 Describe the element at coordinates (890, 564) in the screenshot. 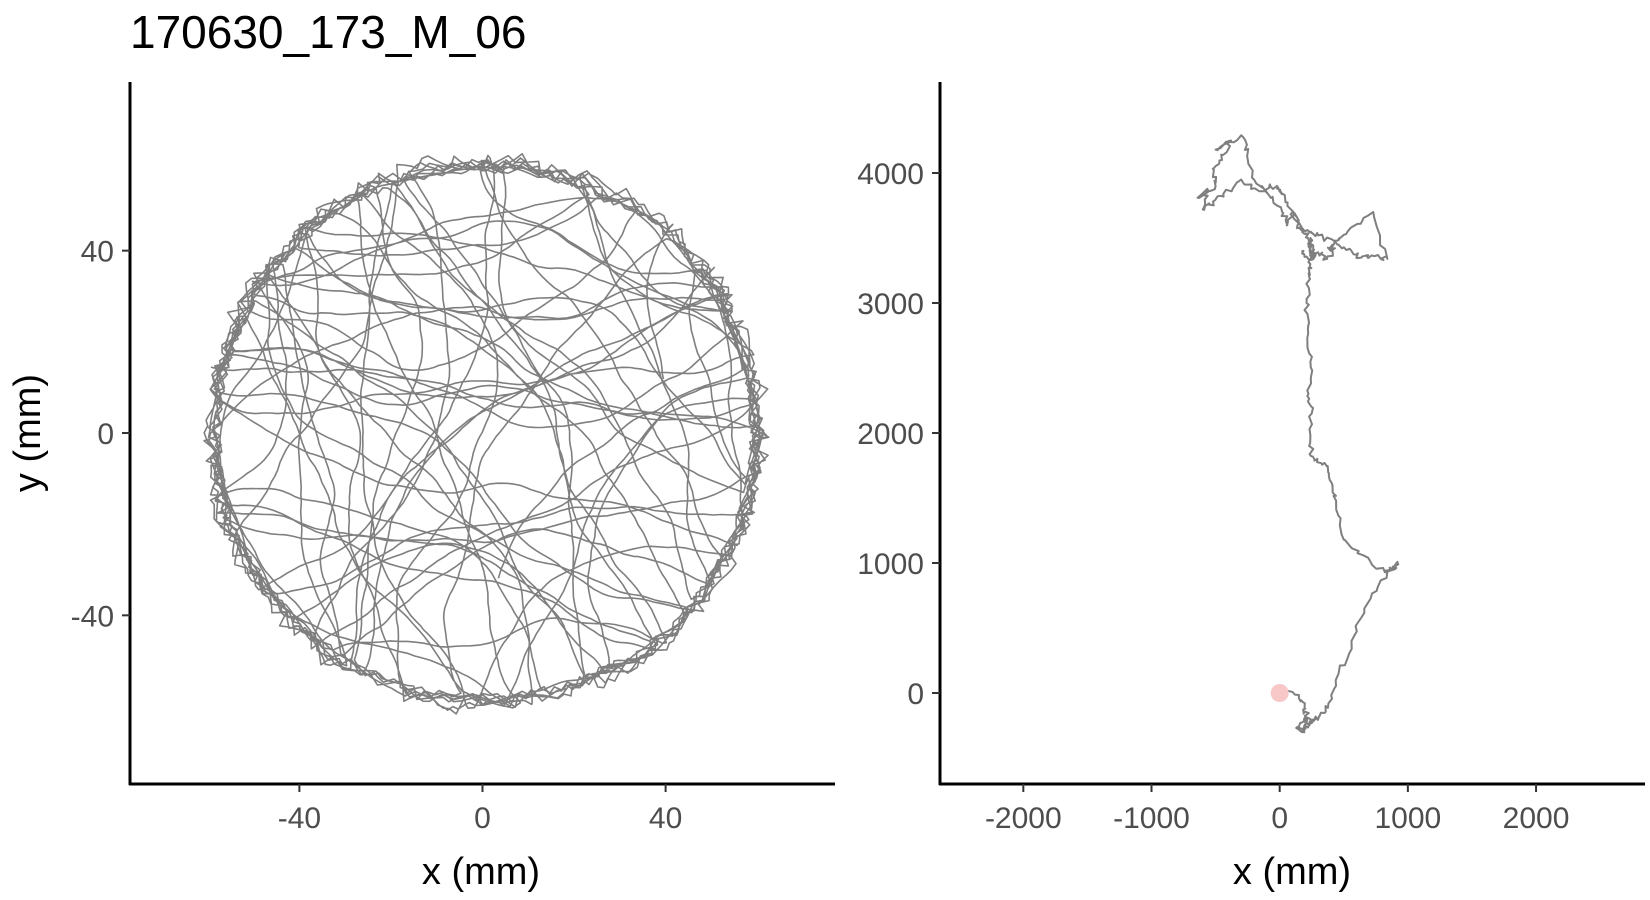

I see `right-y-tick-label: 1000` at that location.